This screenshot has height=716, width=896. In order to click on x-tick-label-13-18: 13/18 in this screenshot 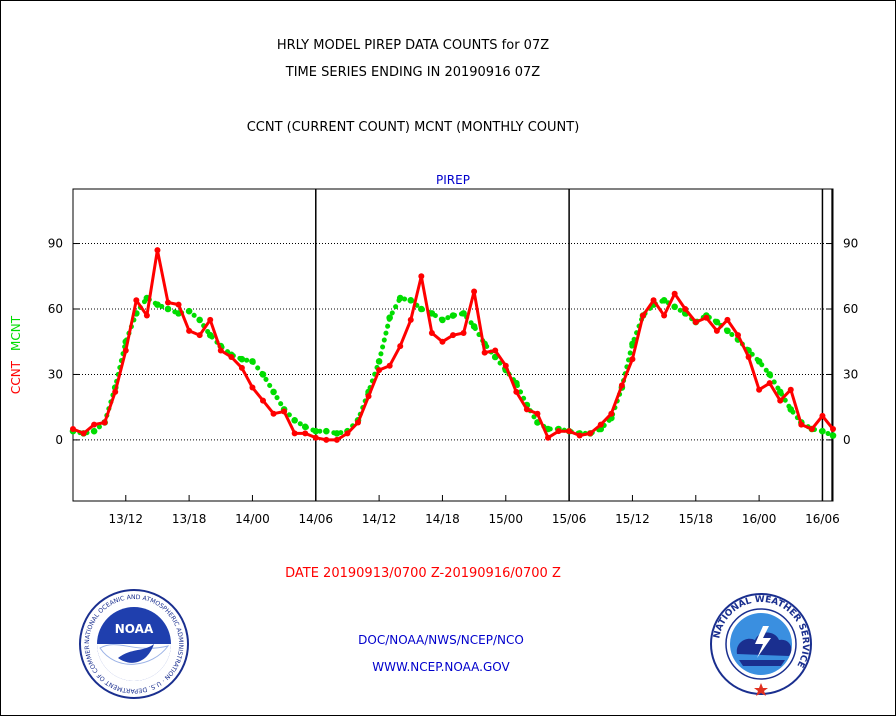, I will do `click(189, 519)`.